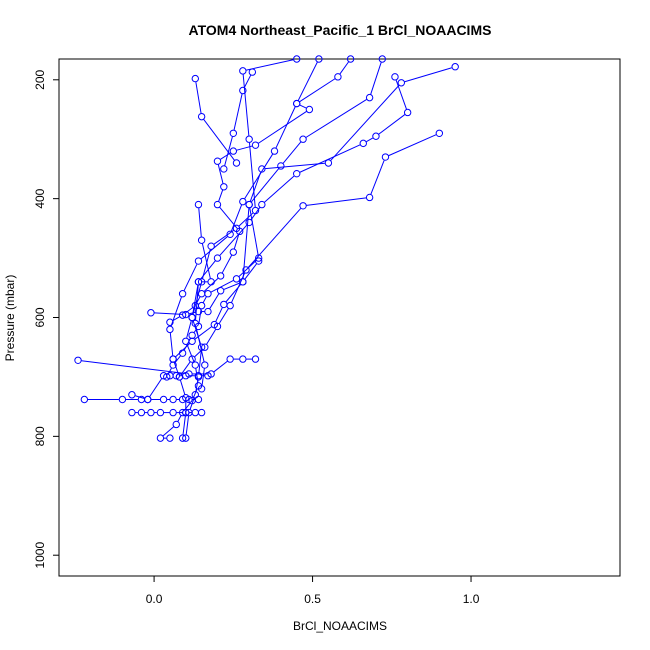 The height and width of the screenshot is (650, 650). I want to click on x-tick-label: 0.0, so click(154, 599).